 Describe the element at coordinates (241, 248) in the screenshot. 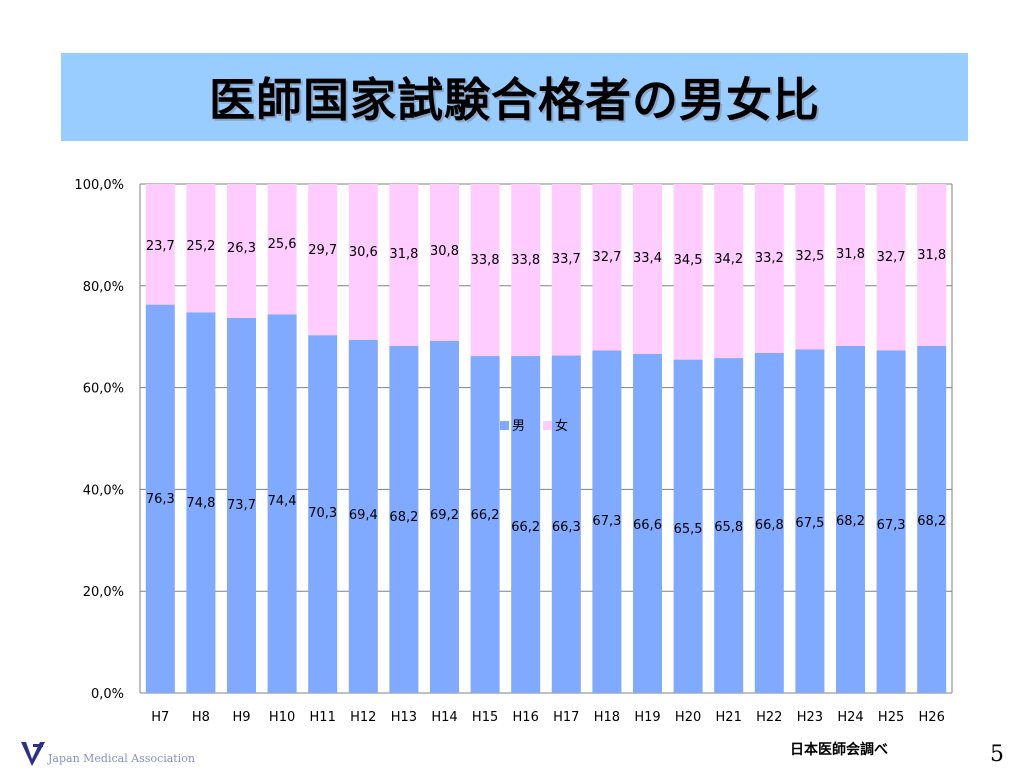

I see `data-label-female: 26,3` at that location.